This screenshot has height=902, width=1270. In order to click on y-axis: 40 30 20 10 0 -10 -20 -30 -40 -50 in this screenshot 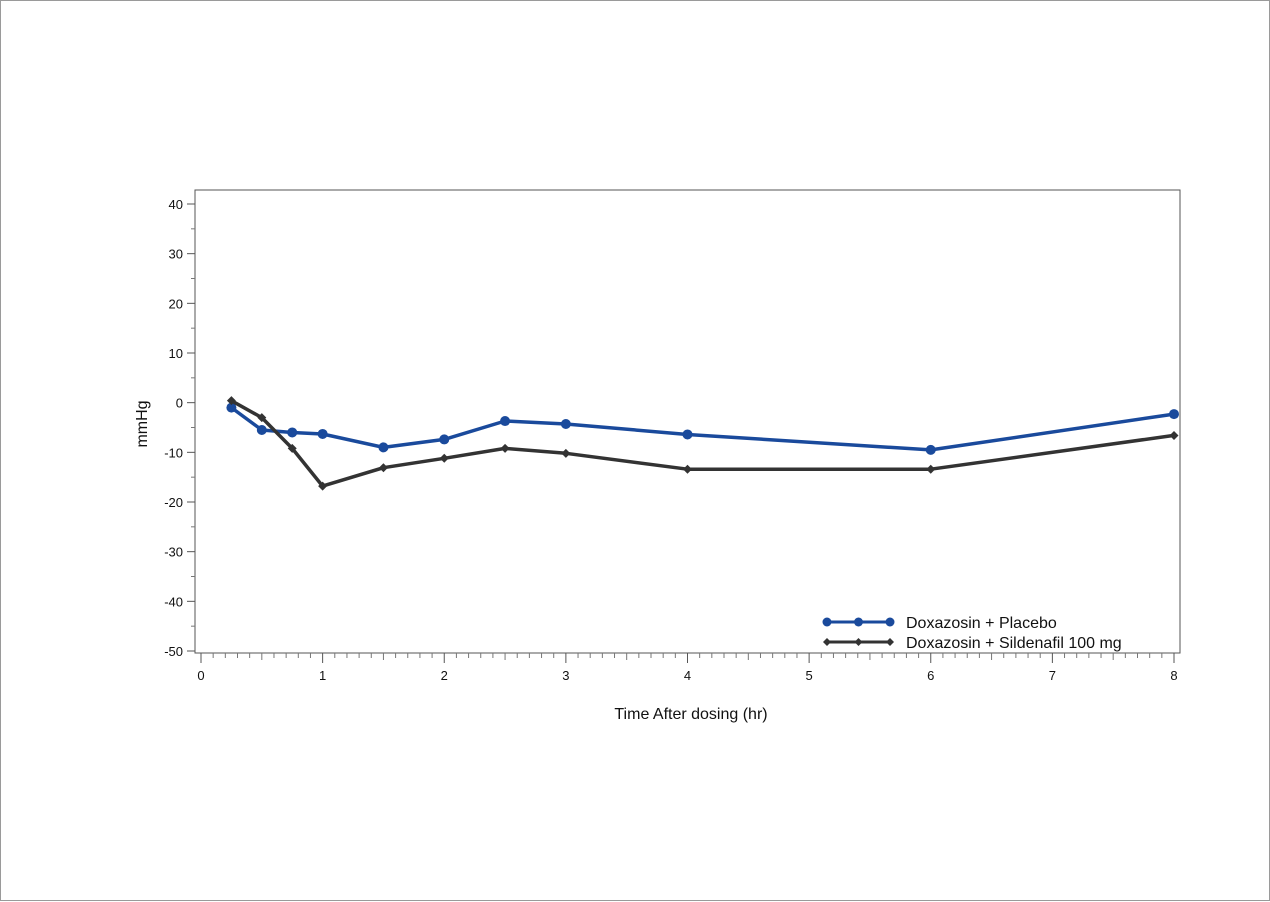, I will do `click(180, 424)`.